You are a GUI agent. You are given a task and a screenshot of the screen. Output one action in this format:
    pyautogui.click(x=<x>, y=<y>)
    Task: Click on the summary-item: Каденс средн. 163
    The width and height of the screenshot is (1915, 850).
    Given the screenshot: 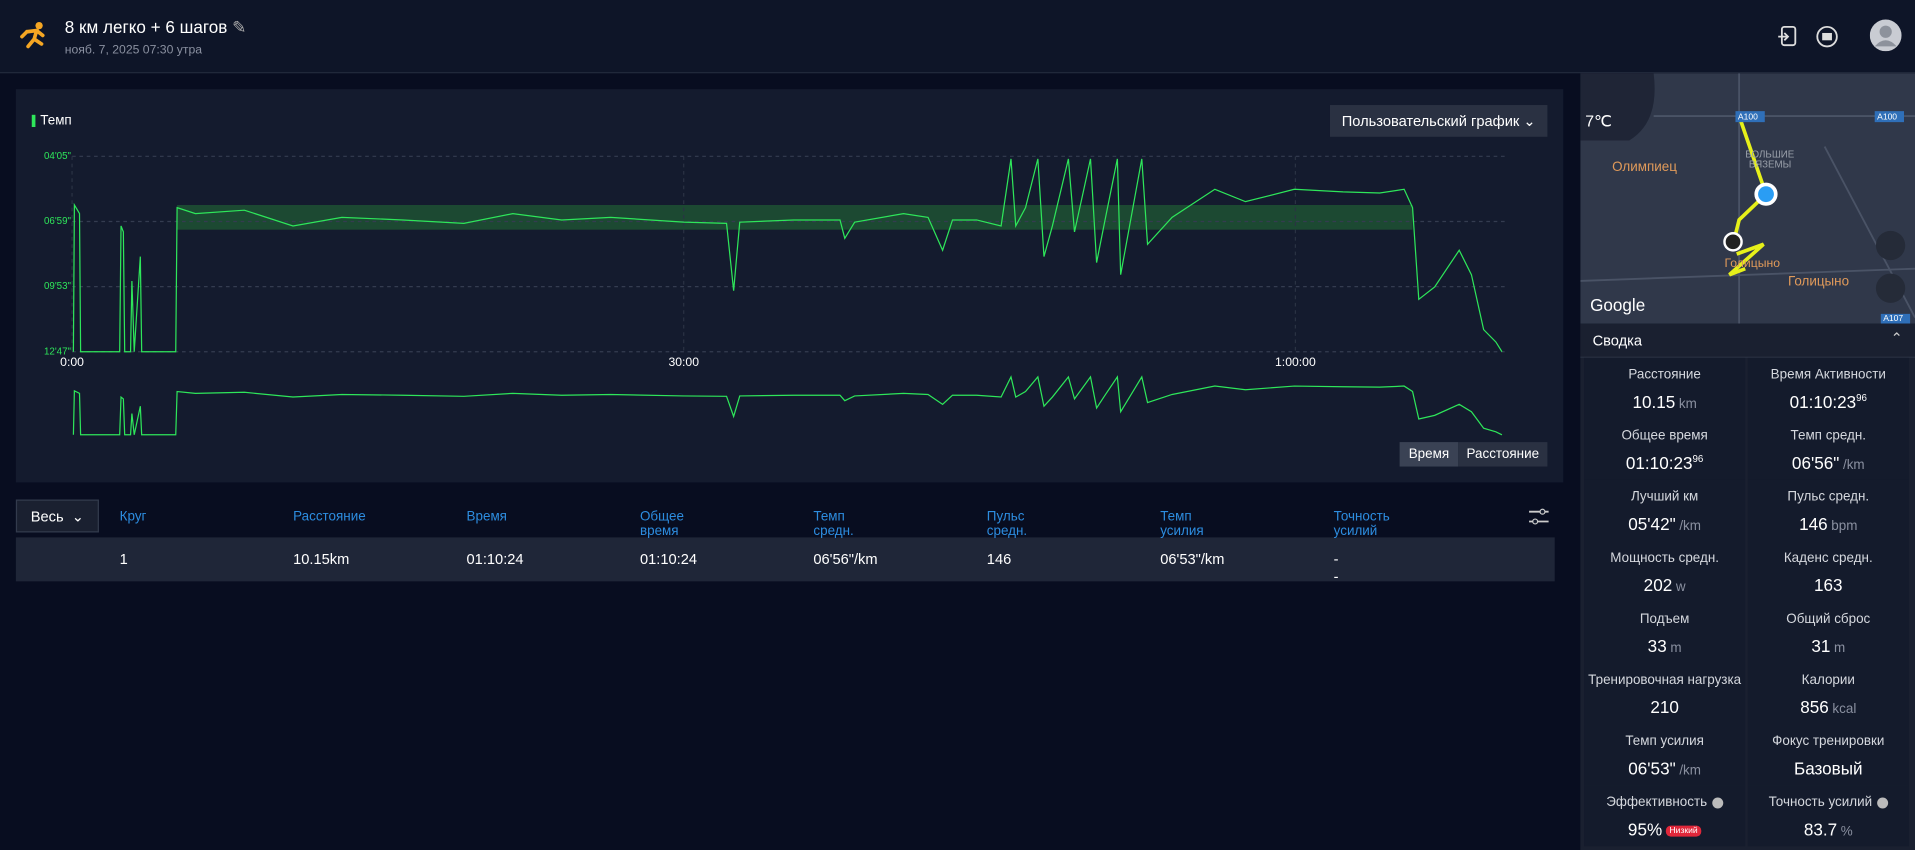 What is the action you would take?
    pyautogui.click(x=1828, y=572)
    